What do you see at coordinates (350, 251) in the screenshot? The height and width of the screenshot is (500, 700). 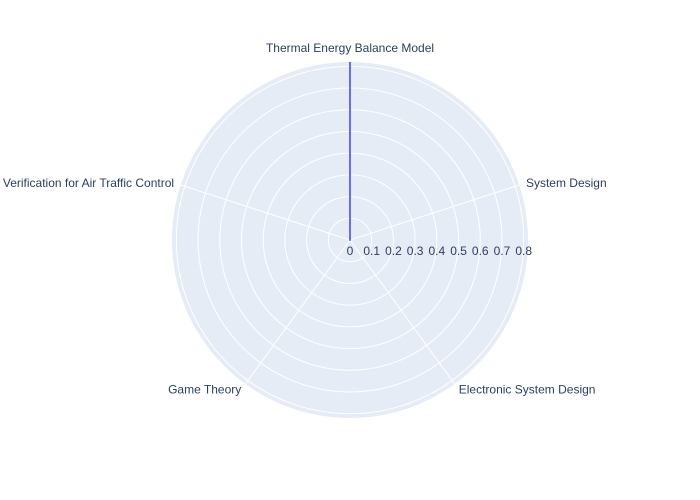 I see `radial-tick-label-0: 0` at bounding box center [350, 251].